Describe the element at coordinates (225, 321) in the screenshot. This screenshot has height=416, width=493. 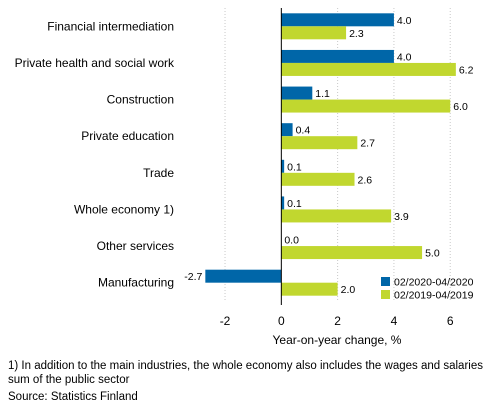
I see `tick-label: -2` at that location.